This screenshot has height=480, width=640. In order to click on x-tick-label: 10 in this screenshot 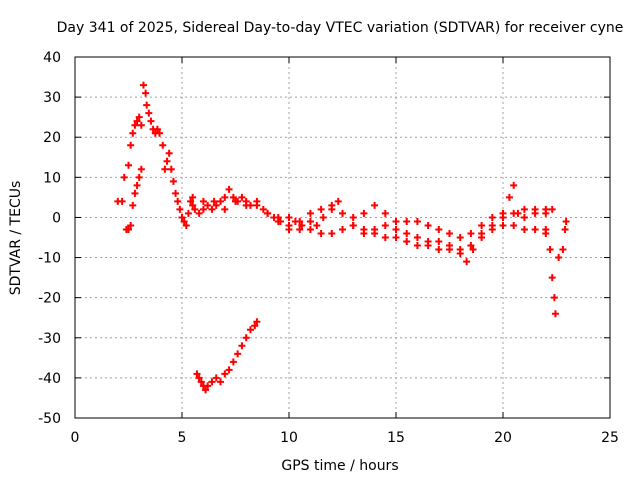, I will do `click(289, 438)`.